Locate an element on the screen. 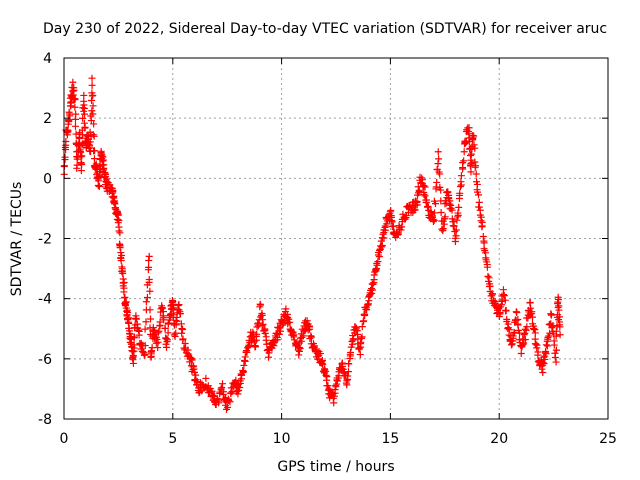 This screenshot has width=640, height=480. x-axis-label: GPS time / hours is located at coordinates (335, 467).